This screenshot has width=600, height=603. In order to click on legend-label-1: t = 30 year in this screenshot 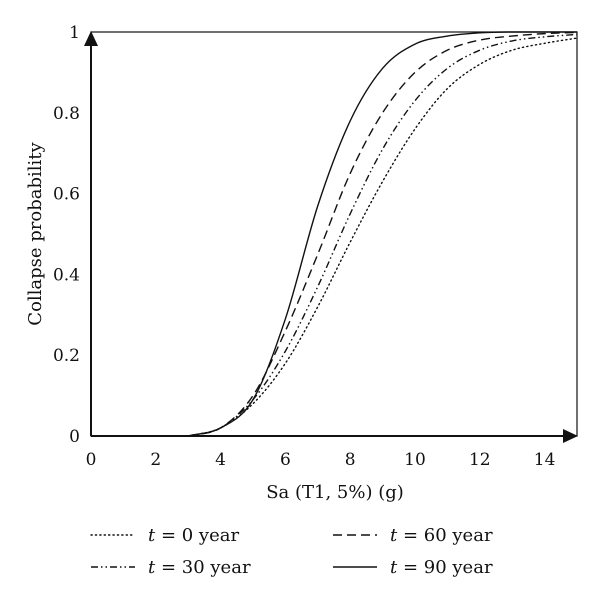, I will do `click(199, 567)`.